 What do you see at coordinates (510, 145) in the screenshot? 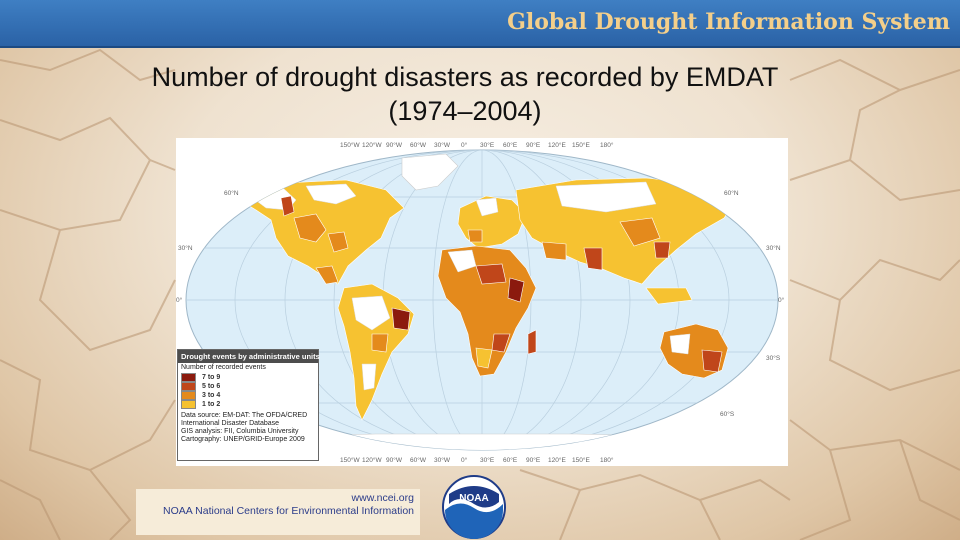
I see `top-lon-8: 60°E` at bounding box center [510, 145].